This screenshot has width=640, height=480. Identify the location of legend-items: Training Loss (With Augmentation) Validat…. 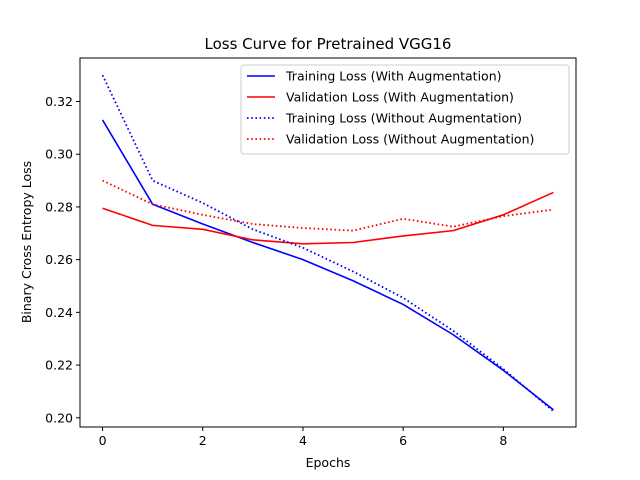
(390, 108).